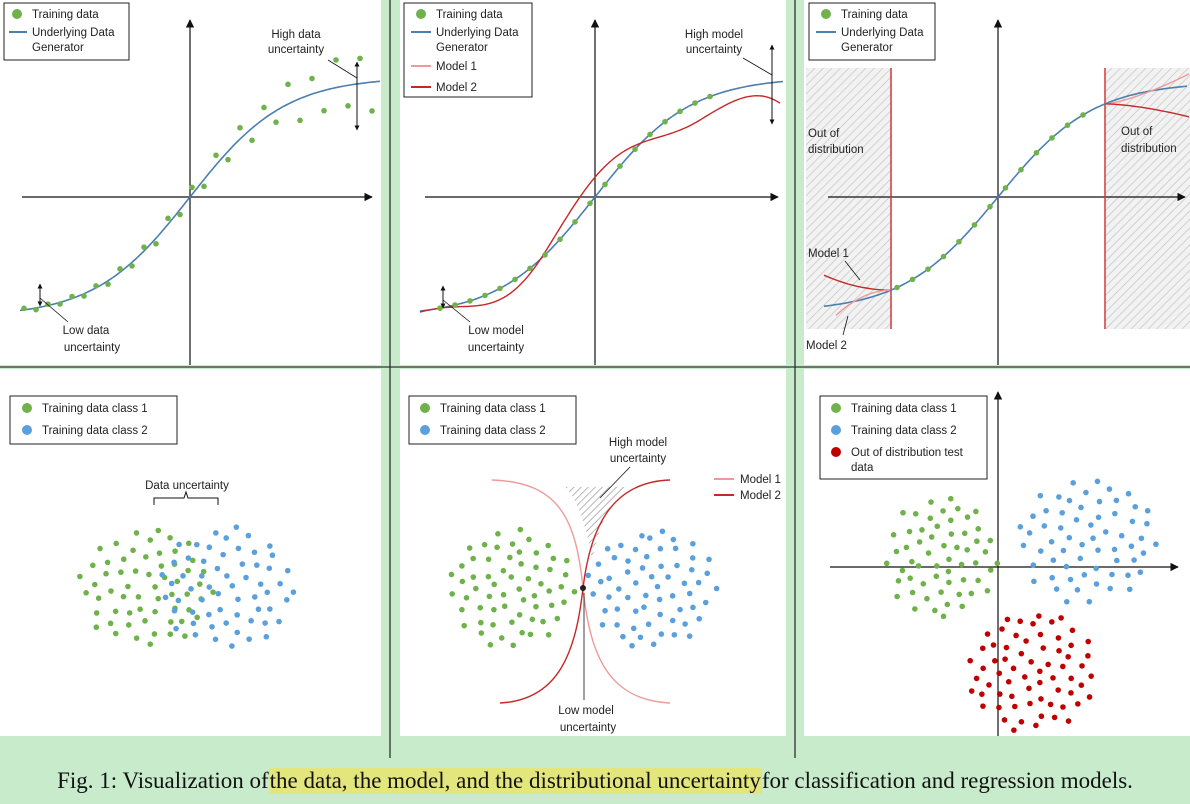 The image size is (1190, 804). What do you see at coordinates (1147, 198) in the screenshot?
I see `p3-ood-region-right` at bounding box center [1147, 198].